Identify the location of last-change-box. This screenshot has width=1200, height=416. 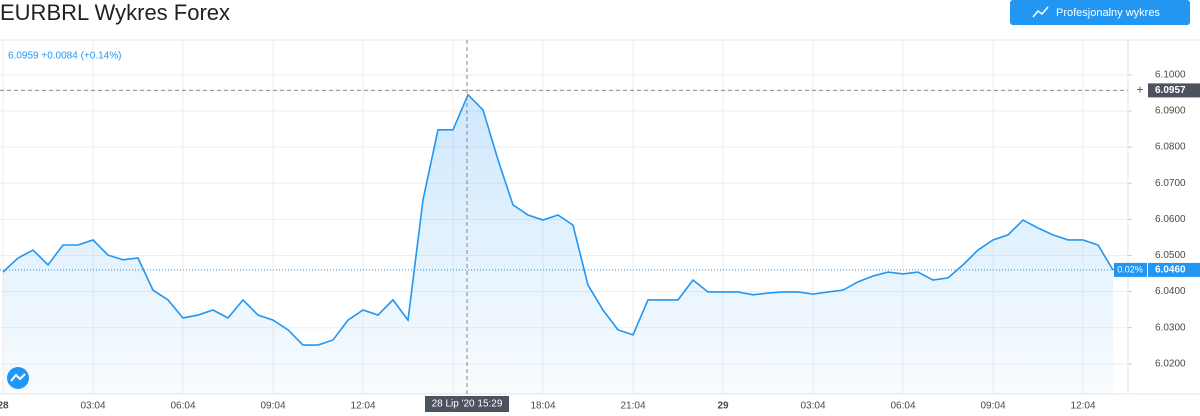
(1130, 269).